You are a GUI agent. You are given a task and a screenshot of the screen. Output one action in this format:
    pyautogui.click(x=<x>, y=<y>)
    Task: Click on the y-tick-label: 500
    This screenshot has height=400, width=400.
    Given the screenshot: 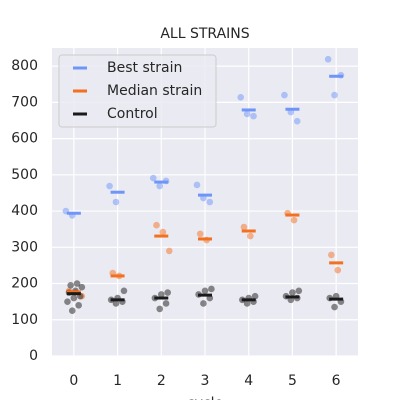 What is the action you would take?
    pyautogui.click(x=24, y=175)
    